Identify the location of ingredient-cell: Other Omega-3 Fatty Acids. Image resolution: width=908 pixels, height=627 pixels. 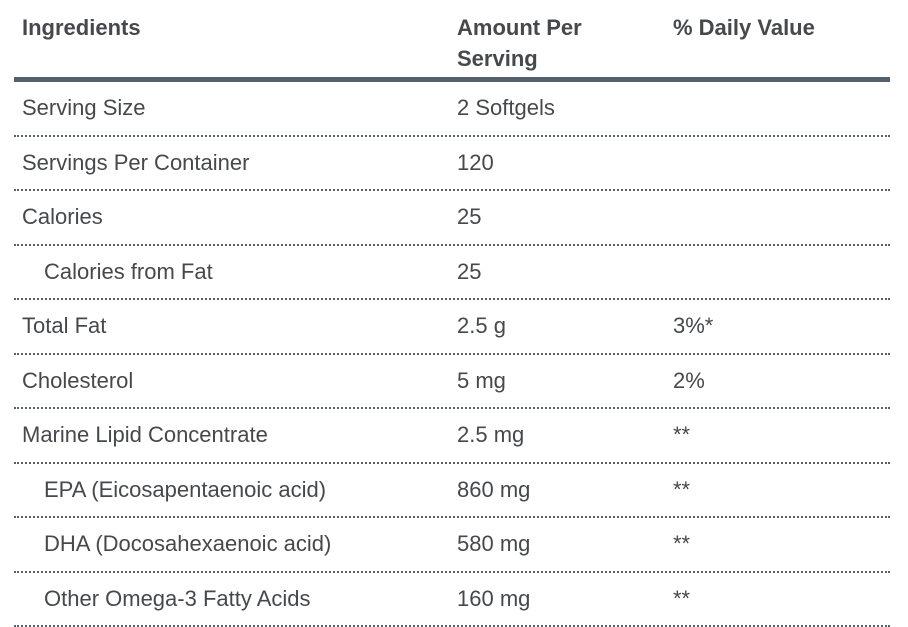
(235, 599).